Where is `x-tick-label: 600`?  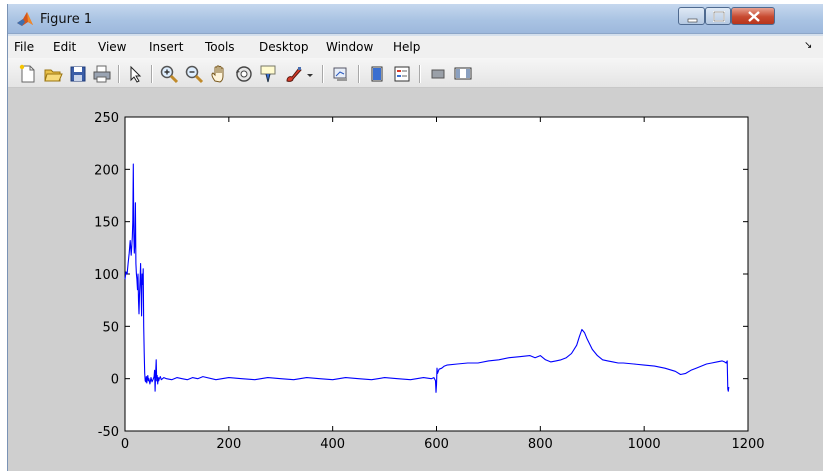
x-tick-label: 600 is located at coordinates (436, 444).